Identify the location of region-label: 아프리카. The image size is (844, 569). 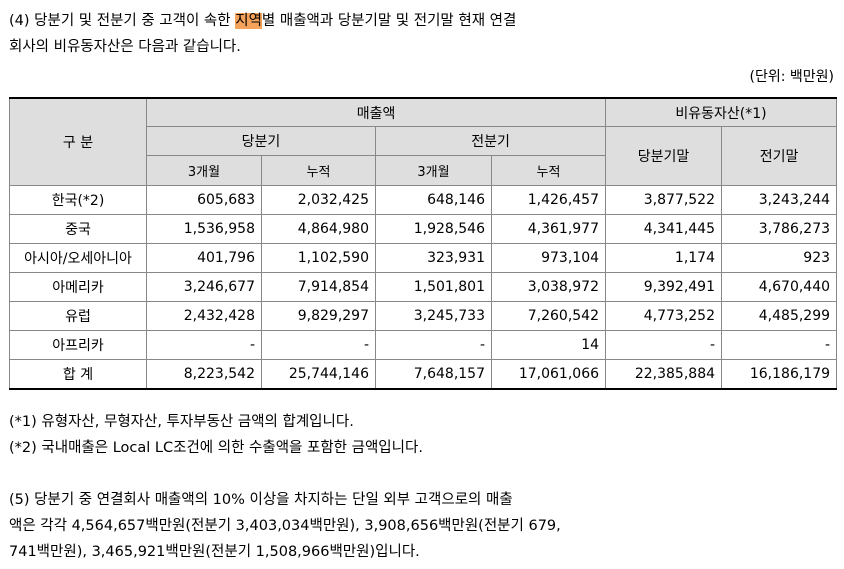
(78, 345).